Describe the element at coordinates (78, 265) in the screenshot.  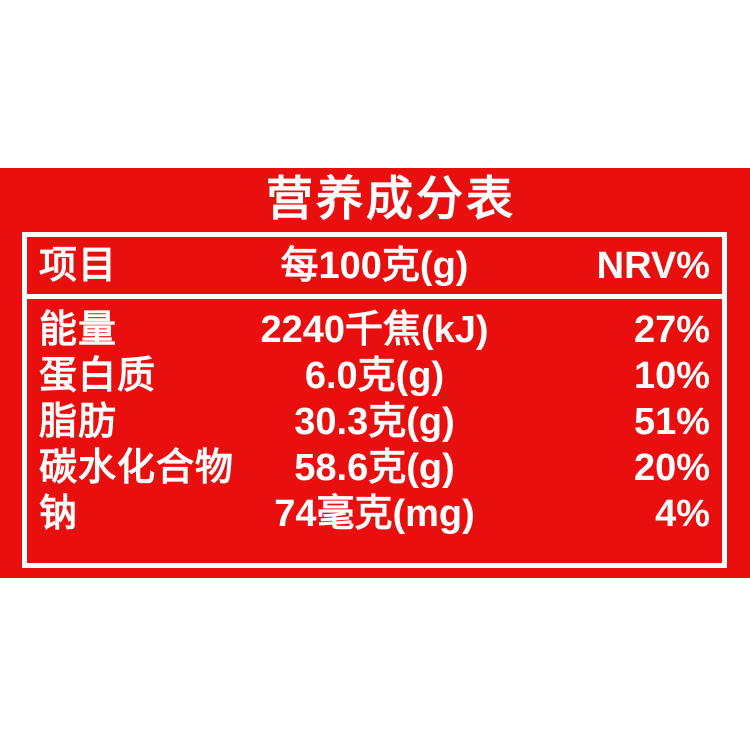
I see `header-item: 项目` at that location.